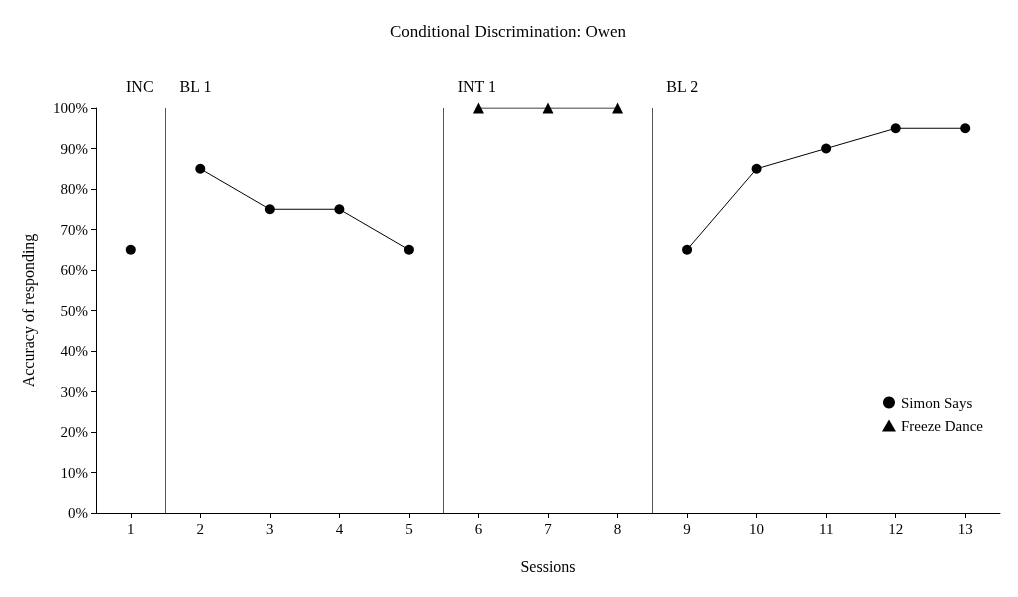  I want to click on x-tick-label: 11, so click(826, 528).